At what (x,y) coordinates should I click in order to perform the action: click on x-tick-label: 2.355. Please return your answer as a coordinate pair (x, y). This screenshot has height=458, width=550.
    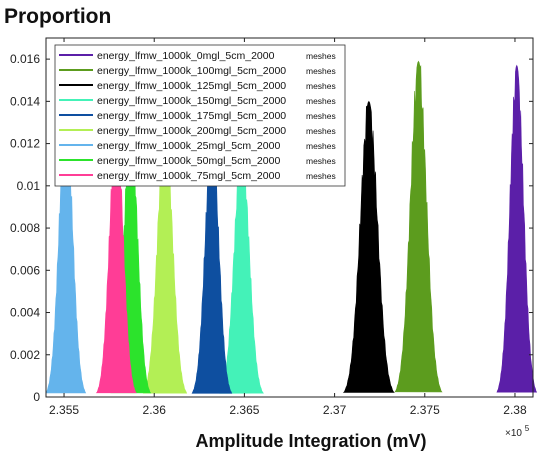
    Looking at the image, I should click on (64, 410).